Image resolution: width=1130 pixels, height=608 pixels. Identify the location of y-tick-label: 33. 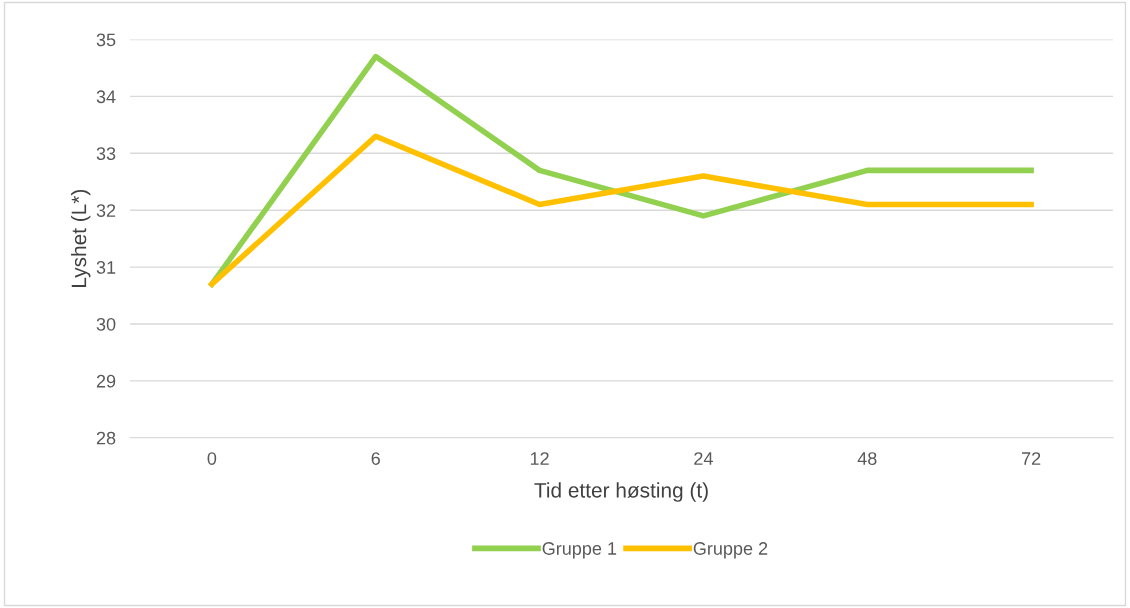
(106, 154).